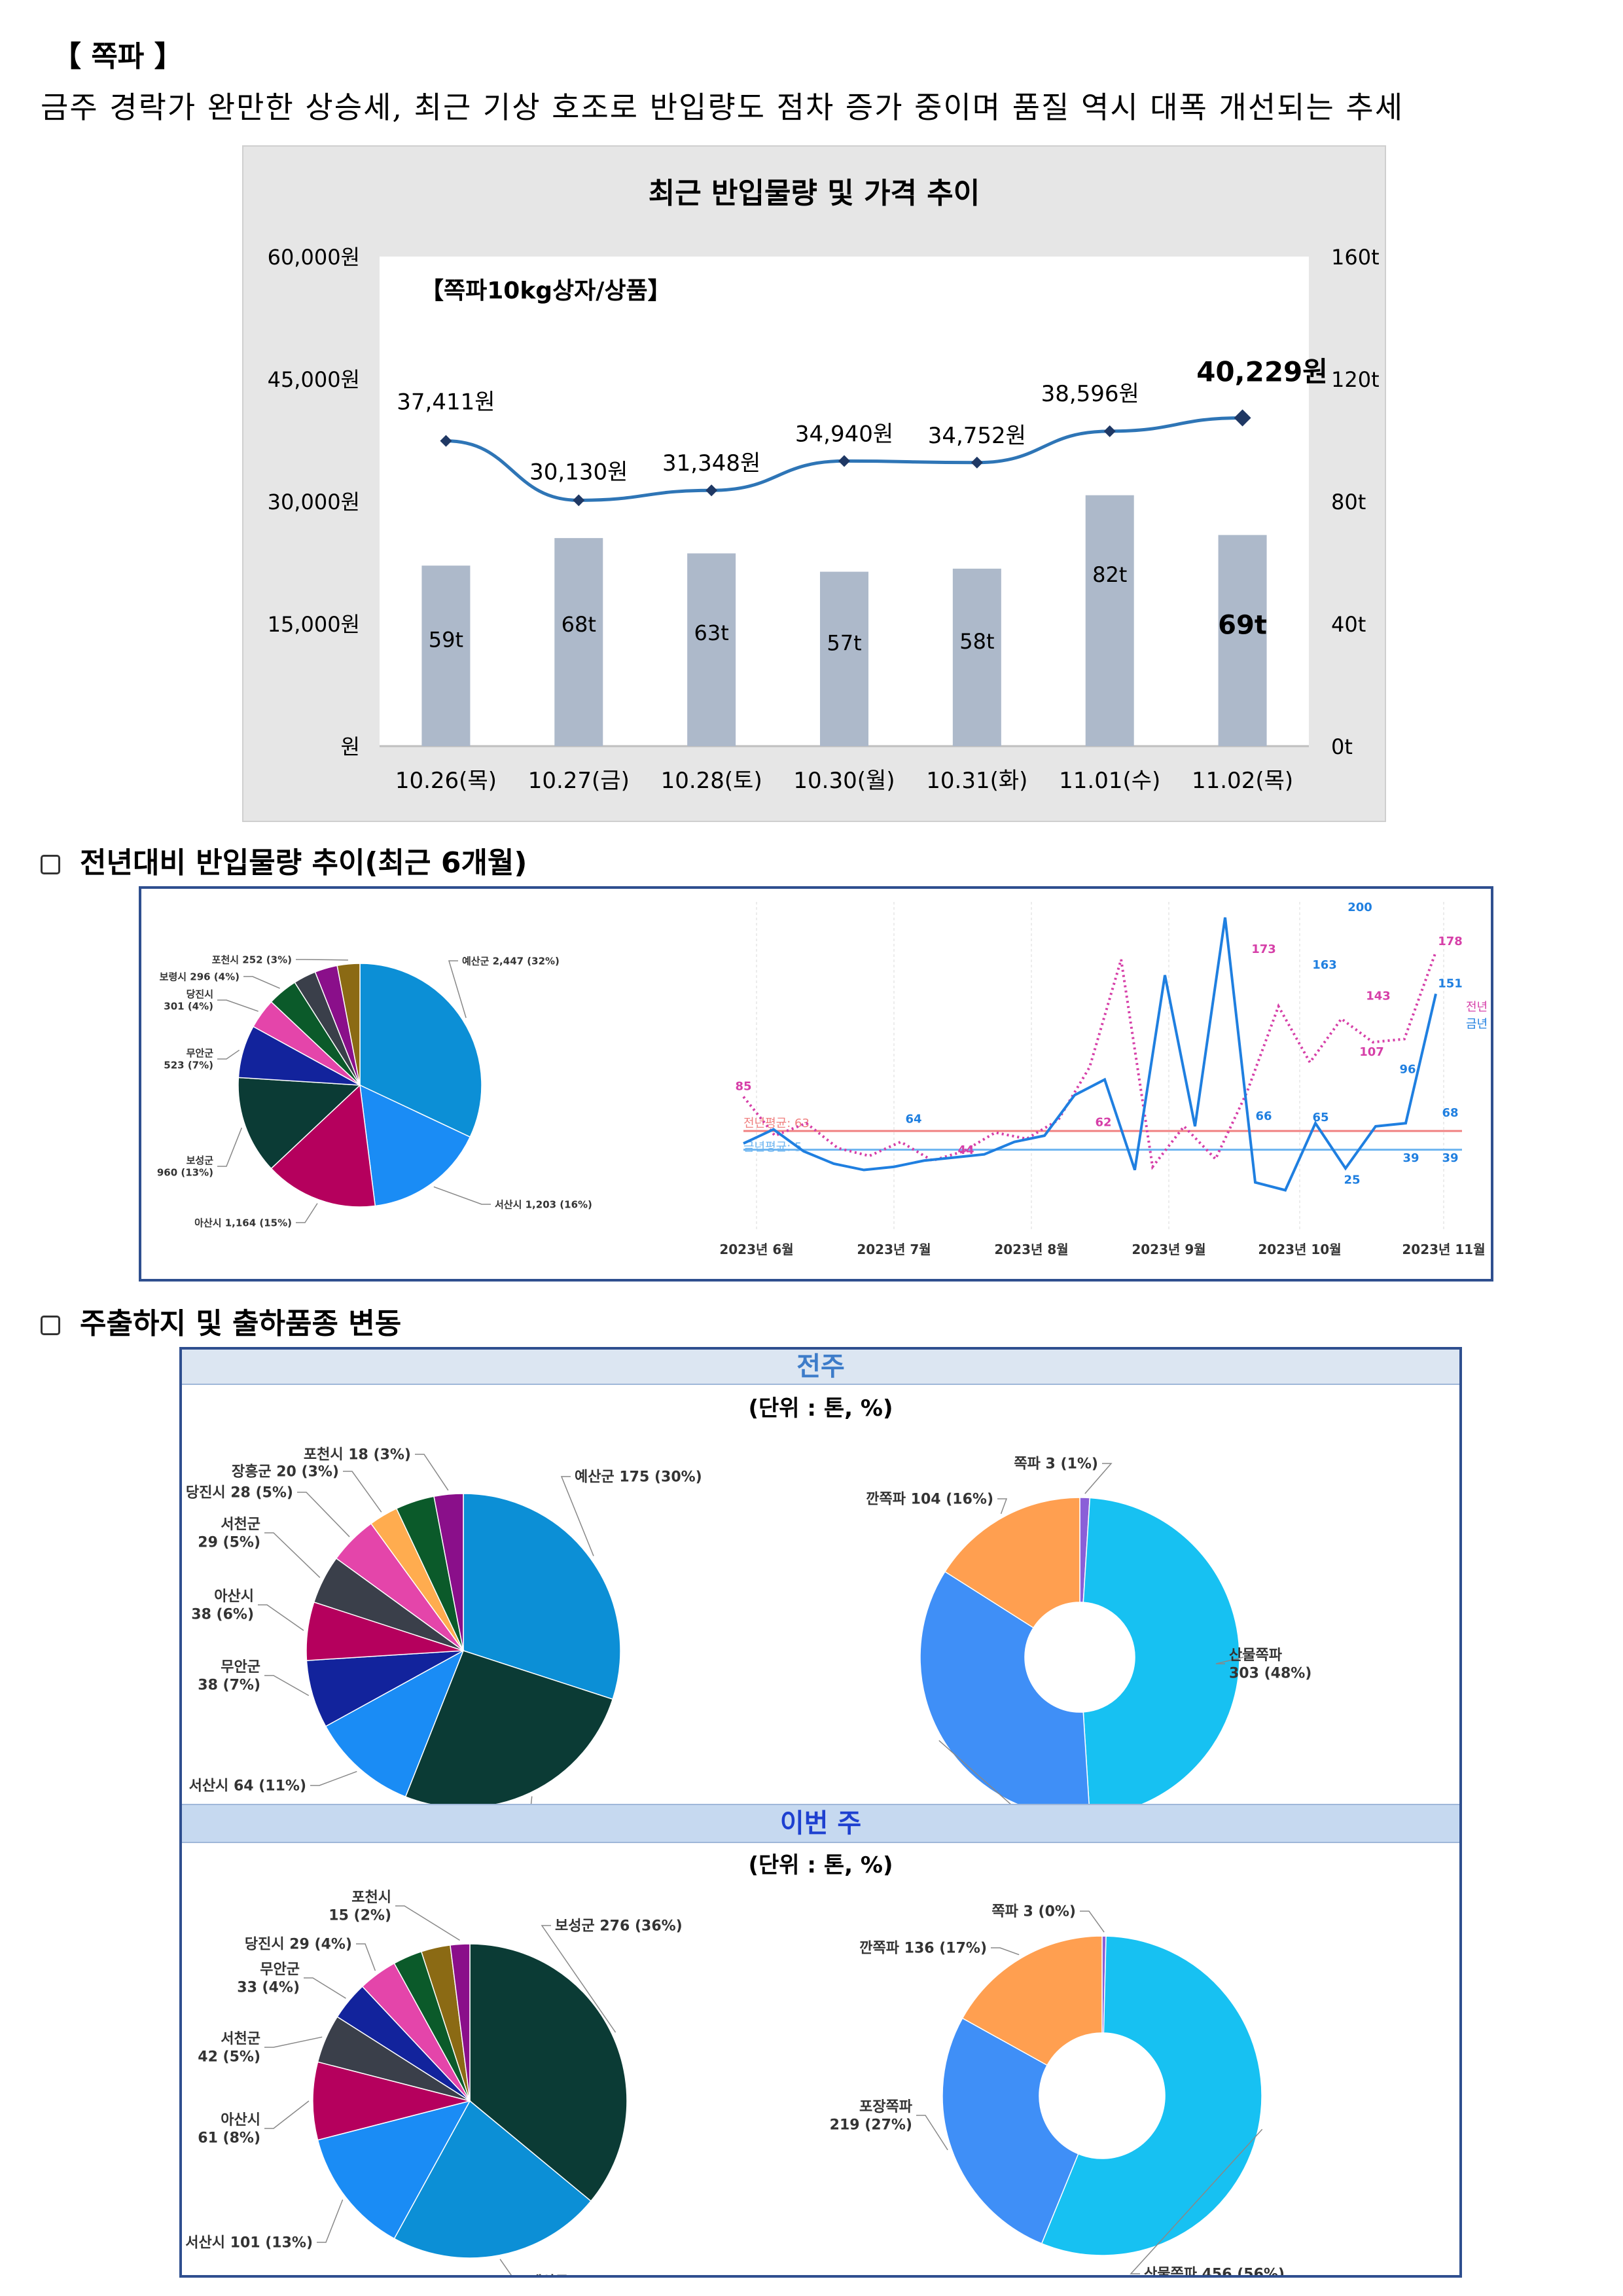  I want to click on pie-slice-label: 303 (48%), so click(1270, 1673).